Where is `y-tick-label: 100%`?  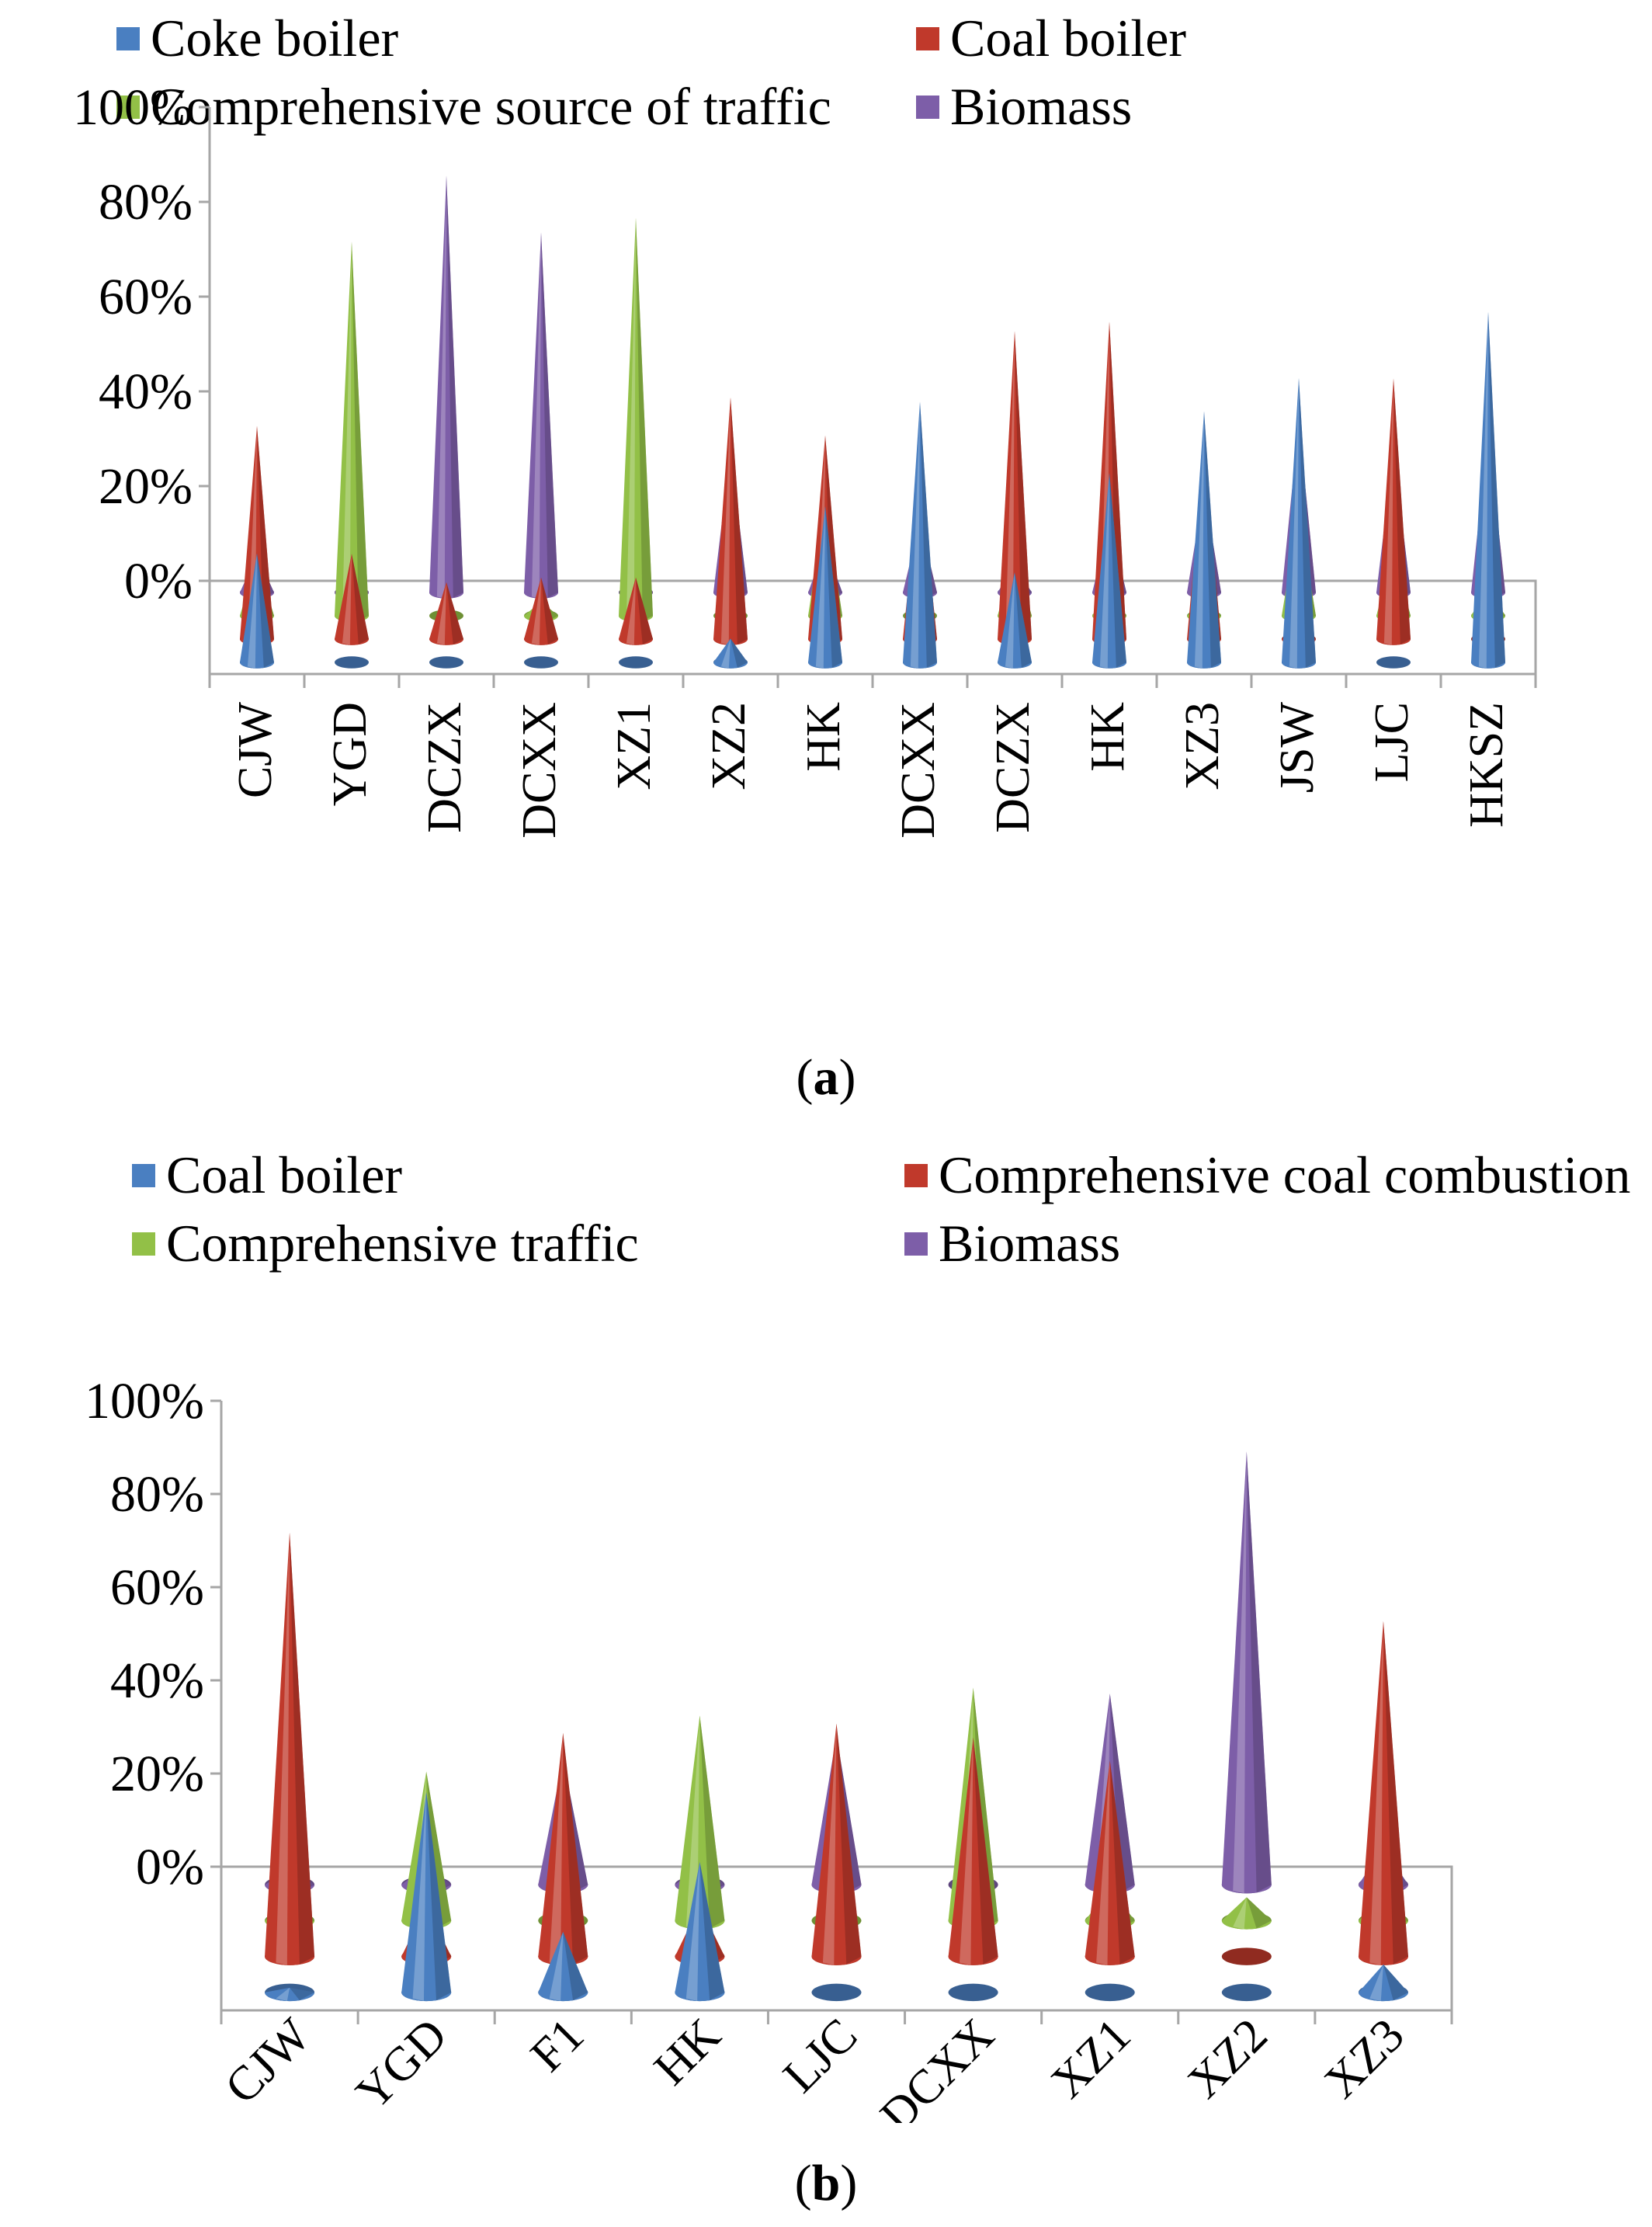
y-tick-label: 100% is located at coordinates (144, 1401).